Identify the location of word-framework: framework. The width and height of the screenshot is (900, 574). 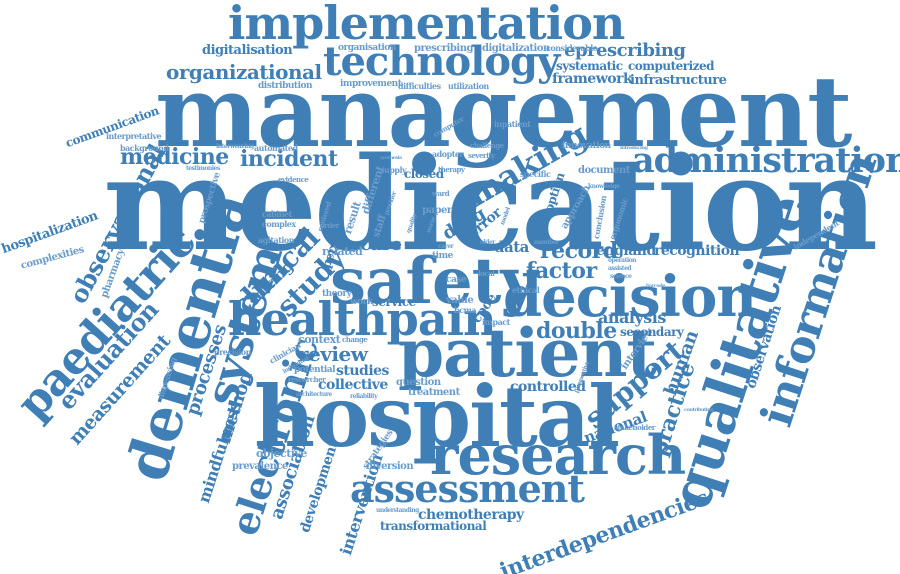
(592, 79).